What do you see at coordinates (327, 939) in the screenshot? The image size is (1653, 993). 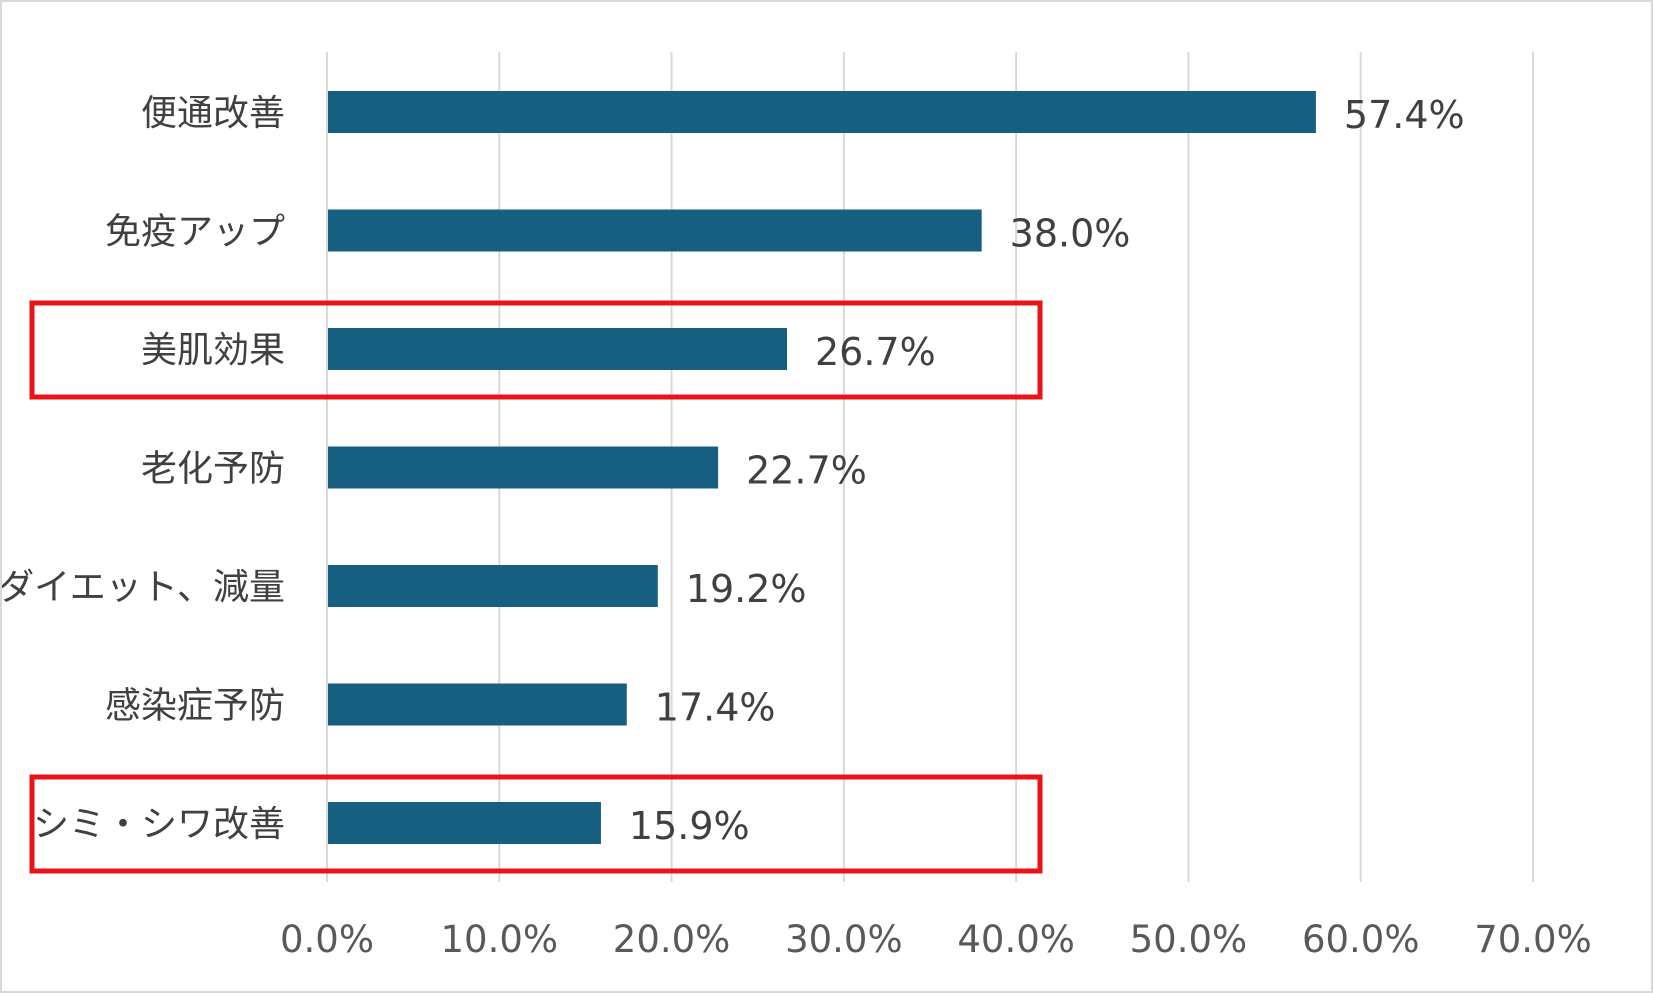 I see `x-tick-label: 0.0%` at bounding box center [327, 939].